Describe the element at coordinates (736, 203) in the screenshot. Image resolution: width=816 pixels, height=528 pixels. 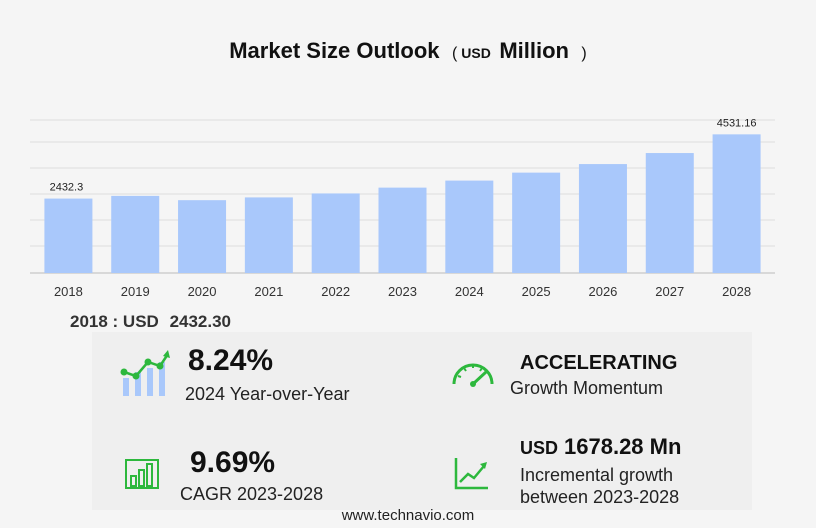
I see `bar-2028` at that location.